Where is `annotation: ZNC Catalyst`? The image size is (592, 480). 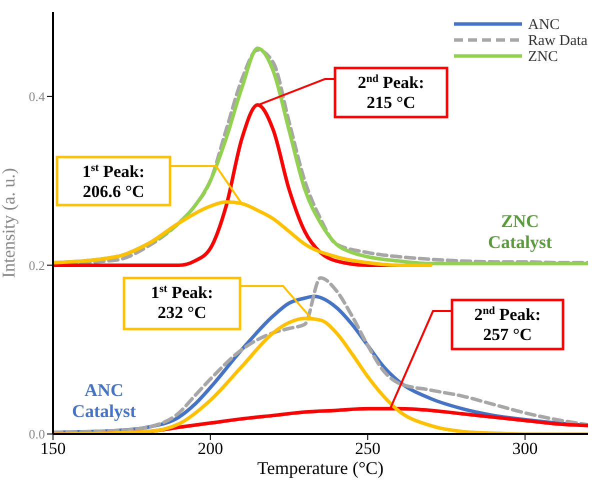 annotation: ZNC Catalyst is located at coordinates (520, 231).